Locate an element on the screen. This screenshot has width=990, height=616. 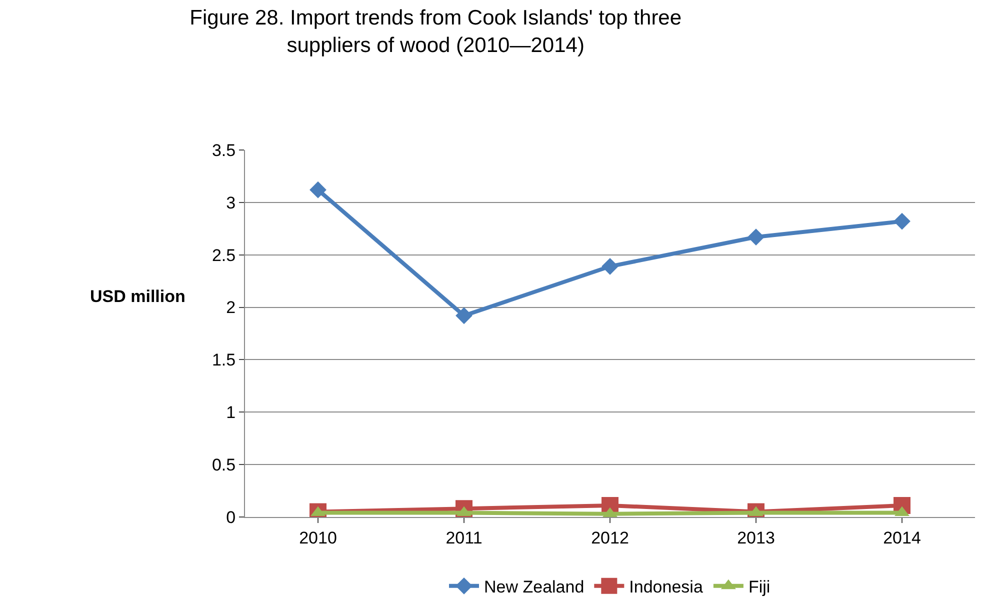
y-tick-label: 2.5 is located at coordinates (224, 255).